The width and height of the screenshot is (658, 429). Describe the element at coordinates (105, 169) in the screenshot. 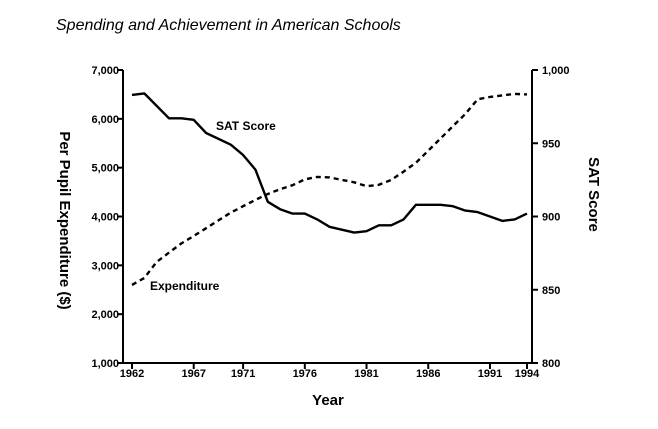

I see `y-left-tick-label: 5,000` at that location.